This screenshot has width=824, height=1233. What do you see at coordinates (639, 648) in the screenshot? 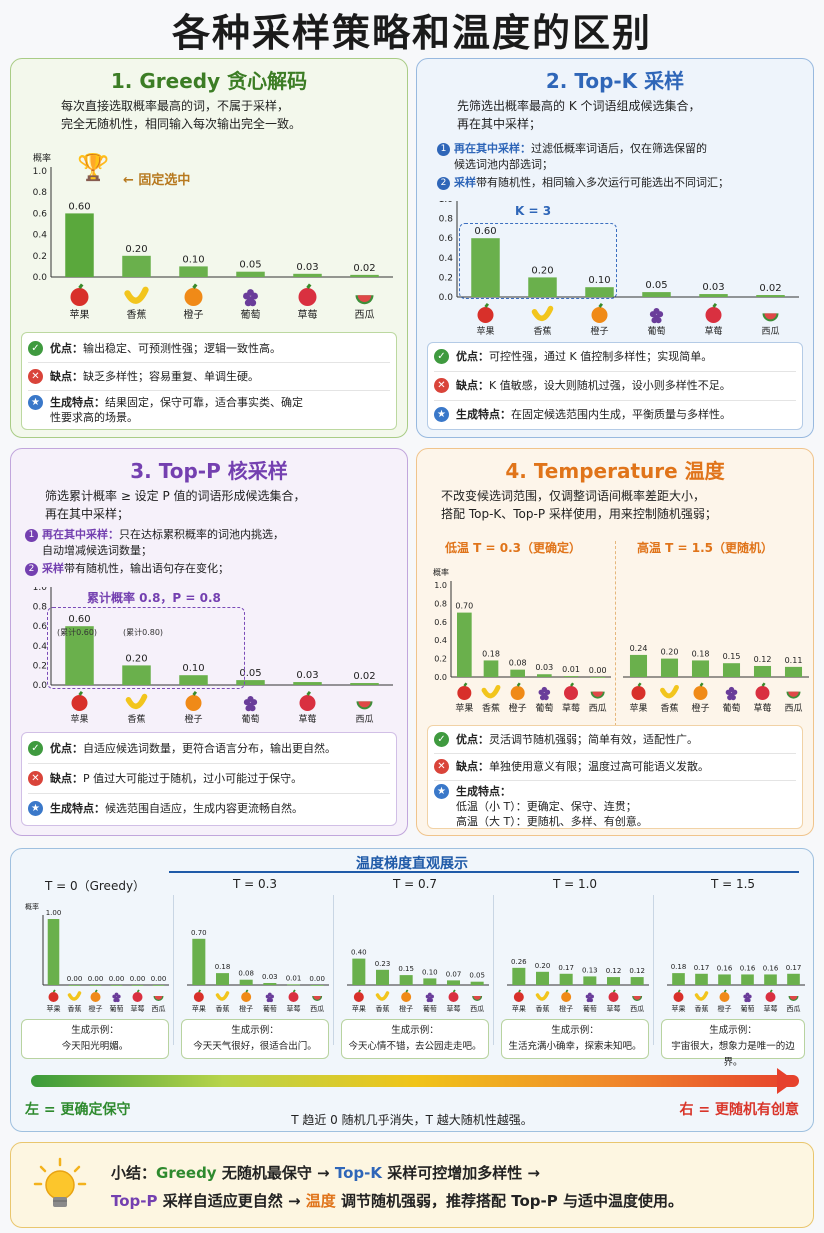
I see `data-label: 0.24` at bounding box center [639, 648].